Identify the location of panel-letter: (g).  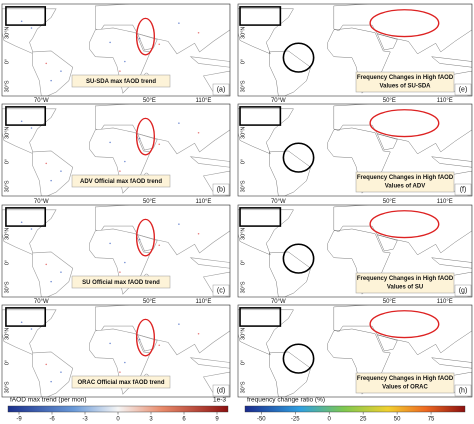
(463, 290).